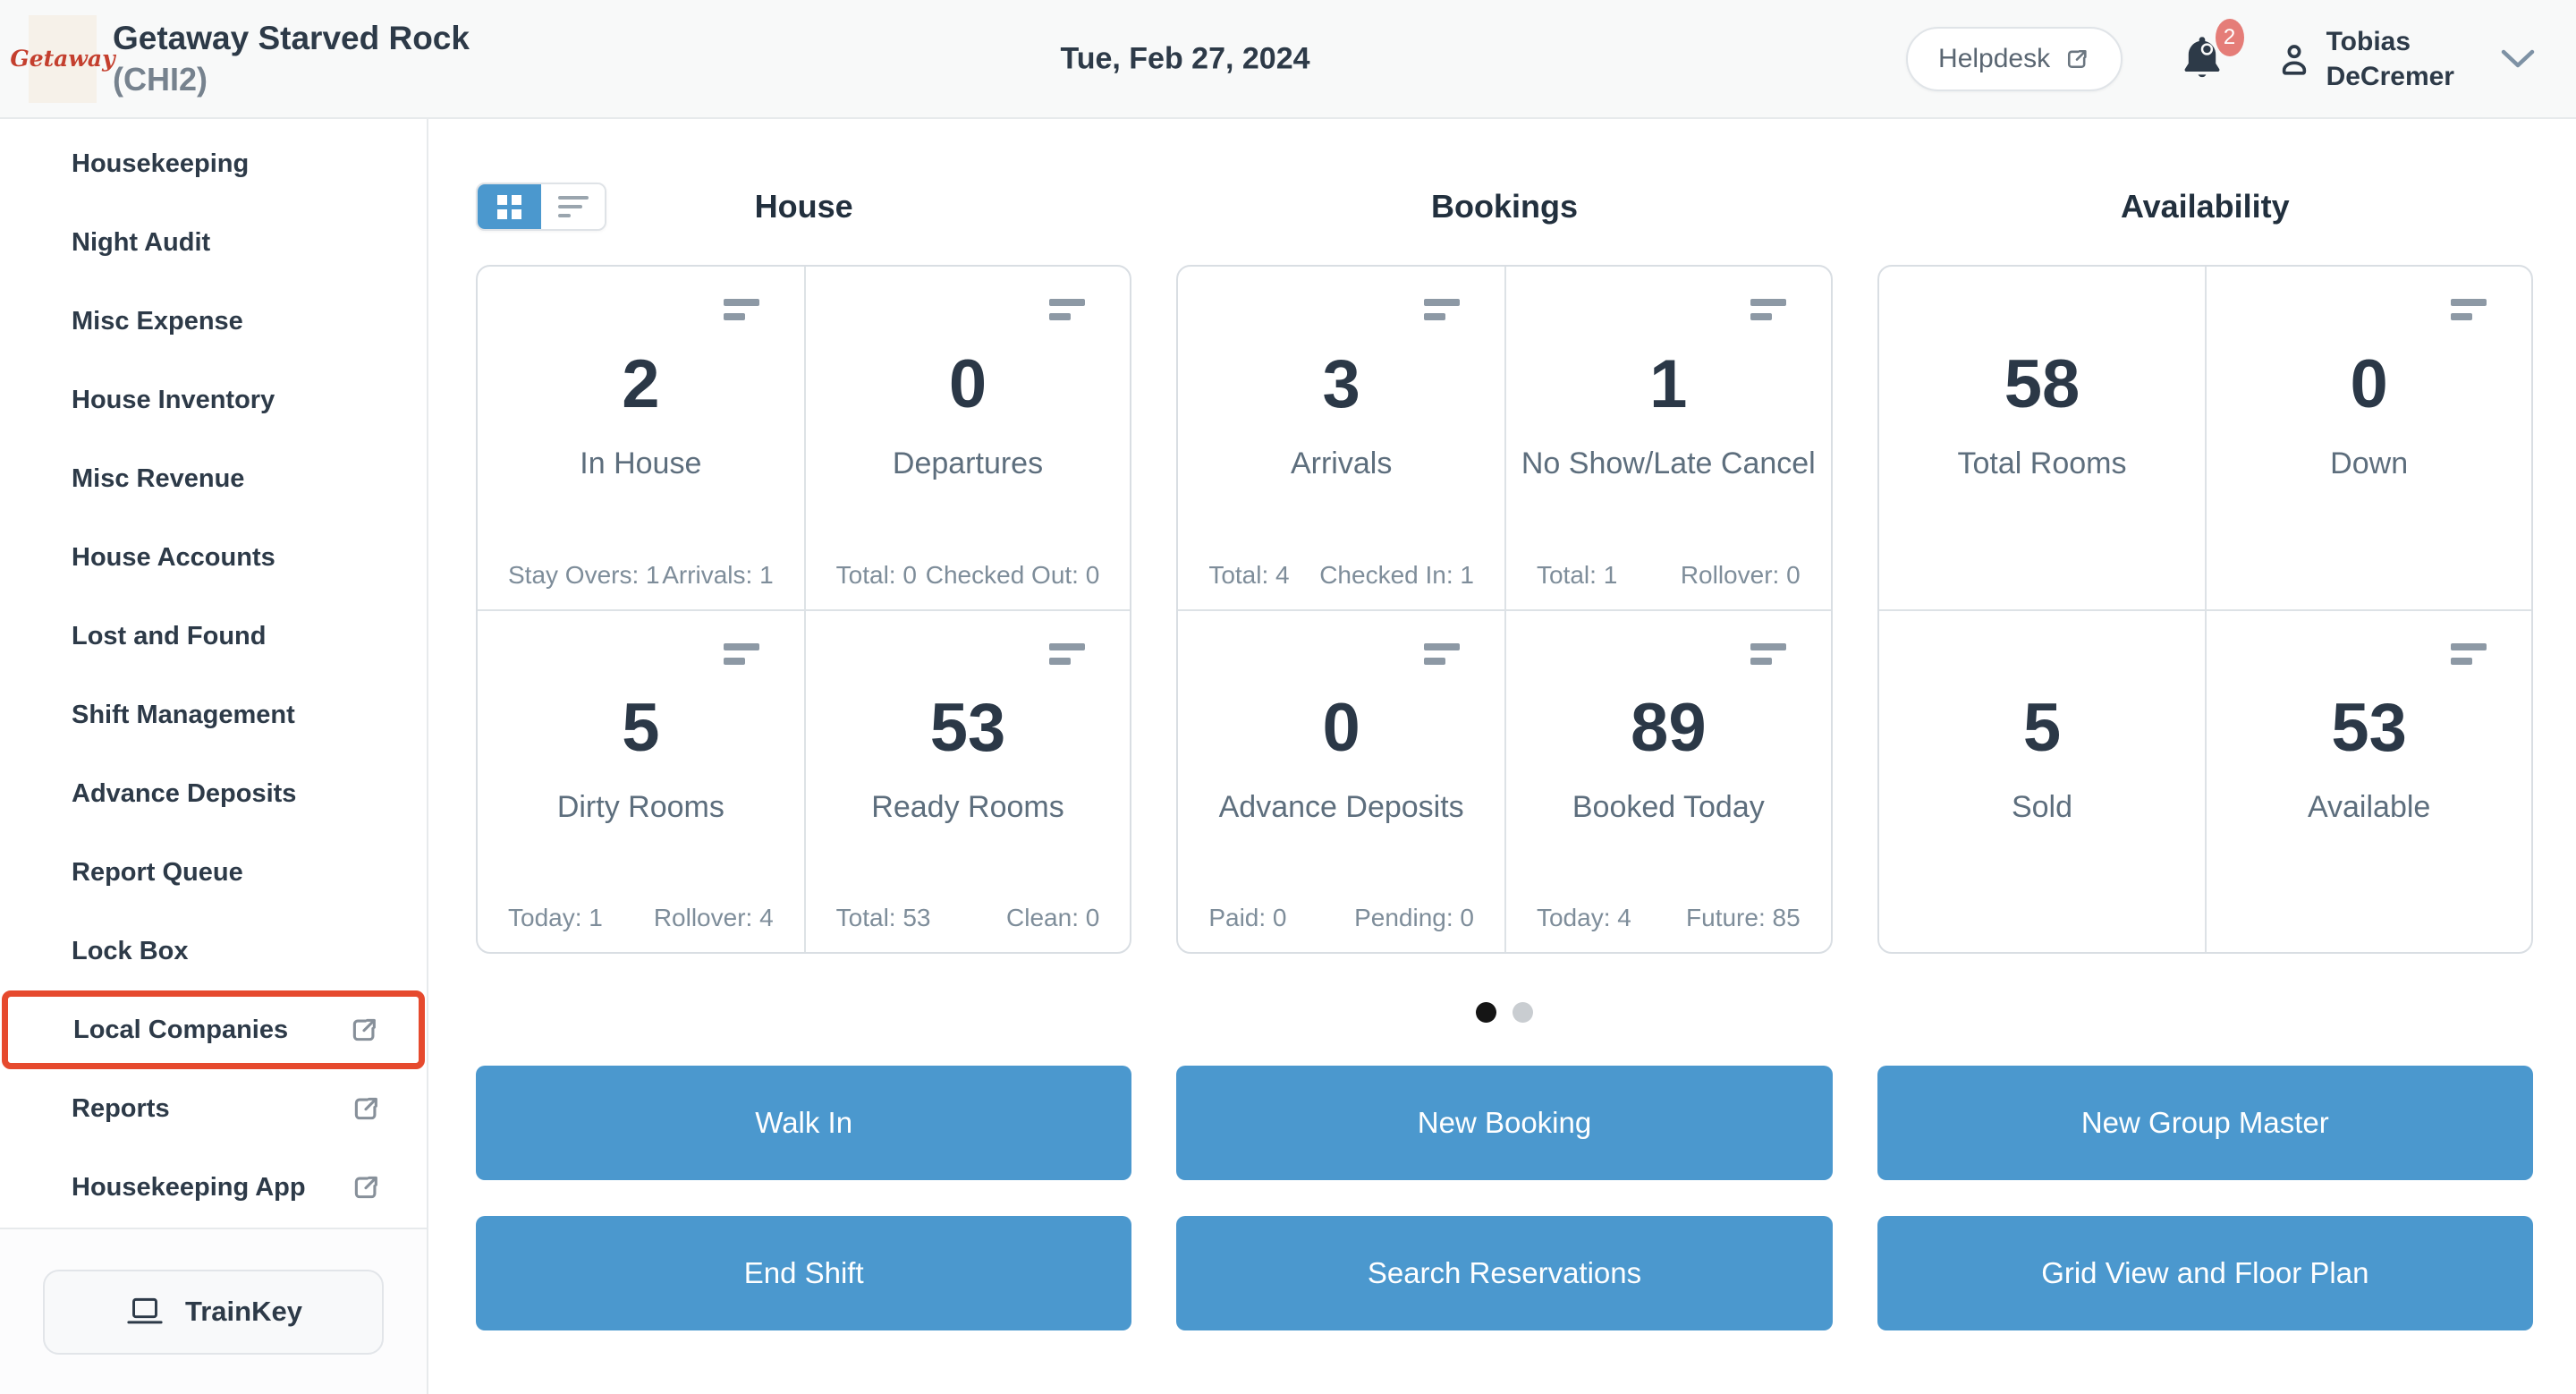  I want to click on sidebar-item-label: Advance Deposits, so click(184, 793).